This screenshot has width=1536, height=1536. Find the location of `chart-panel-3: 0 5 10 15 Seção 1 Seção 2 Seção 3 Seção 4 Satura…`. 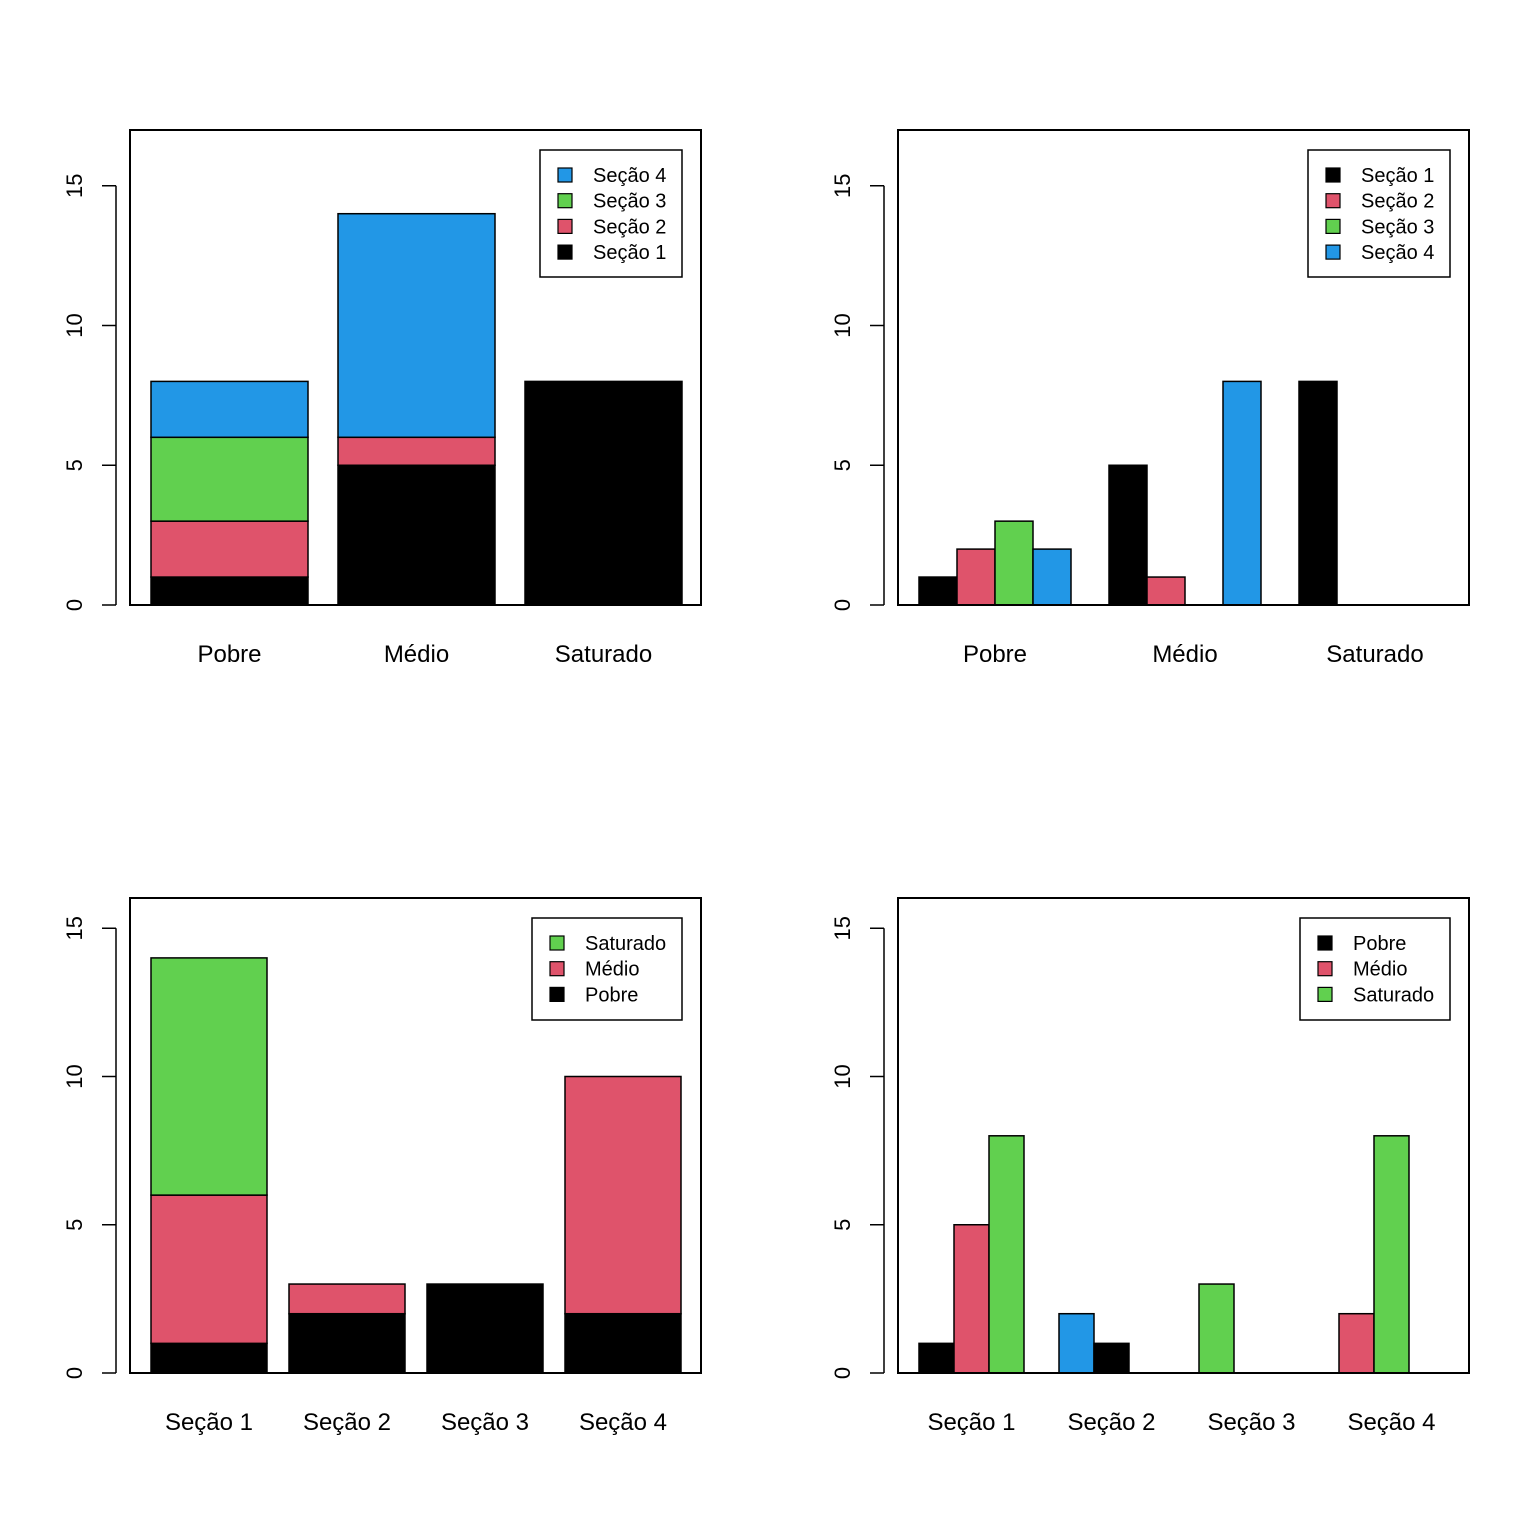

chart-panel-3: 0 5 10 15 Seção 1 Seção 2 Seção 3 Seção 4 Satura… is located at coordinates (382, 1166).